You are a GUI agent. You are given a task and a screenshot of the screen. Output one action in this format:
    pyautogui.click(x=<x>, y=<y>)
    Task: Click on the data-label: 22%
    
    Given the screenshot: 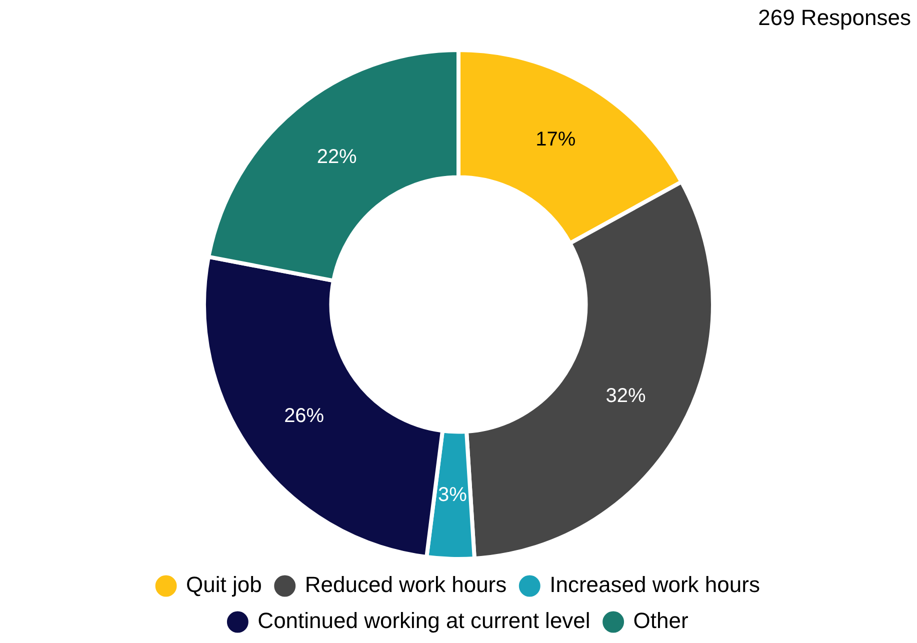 What is the action you would take?
    pyautogui.click(x=337, y=157)
    